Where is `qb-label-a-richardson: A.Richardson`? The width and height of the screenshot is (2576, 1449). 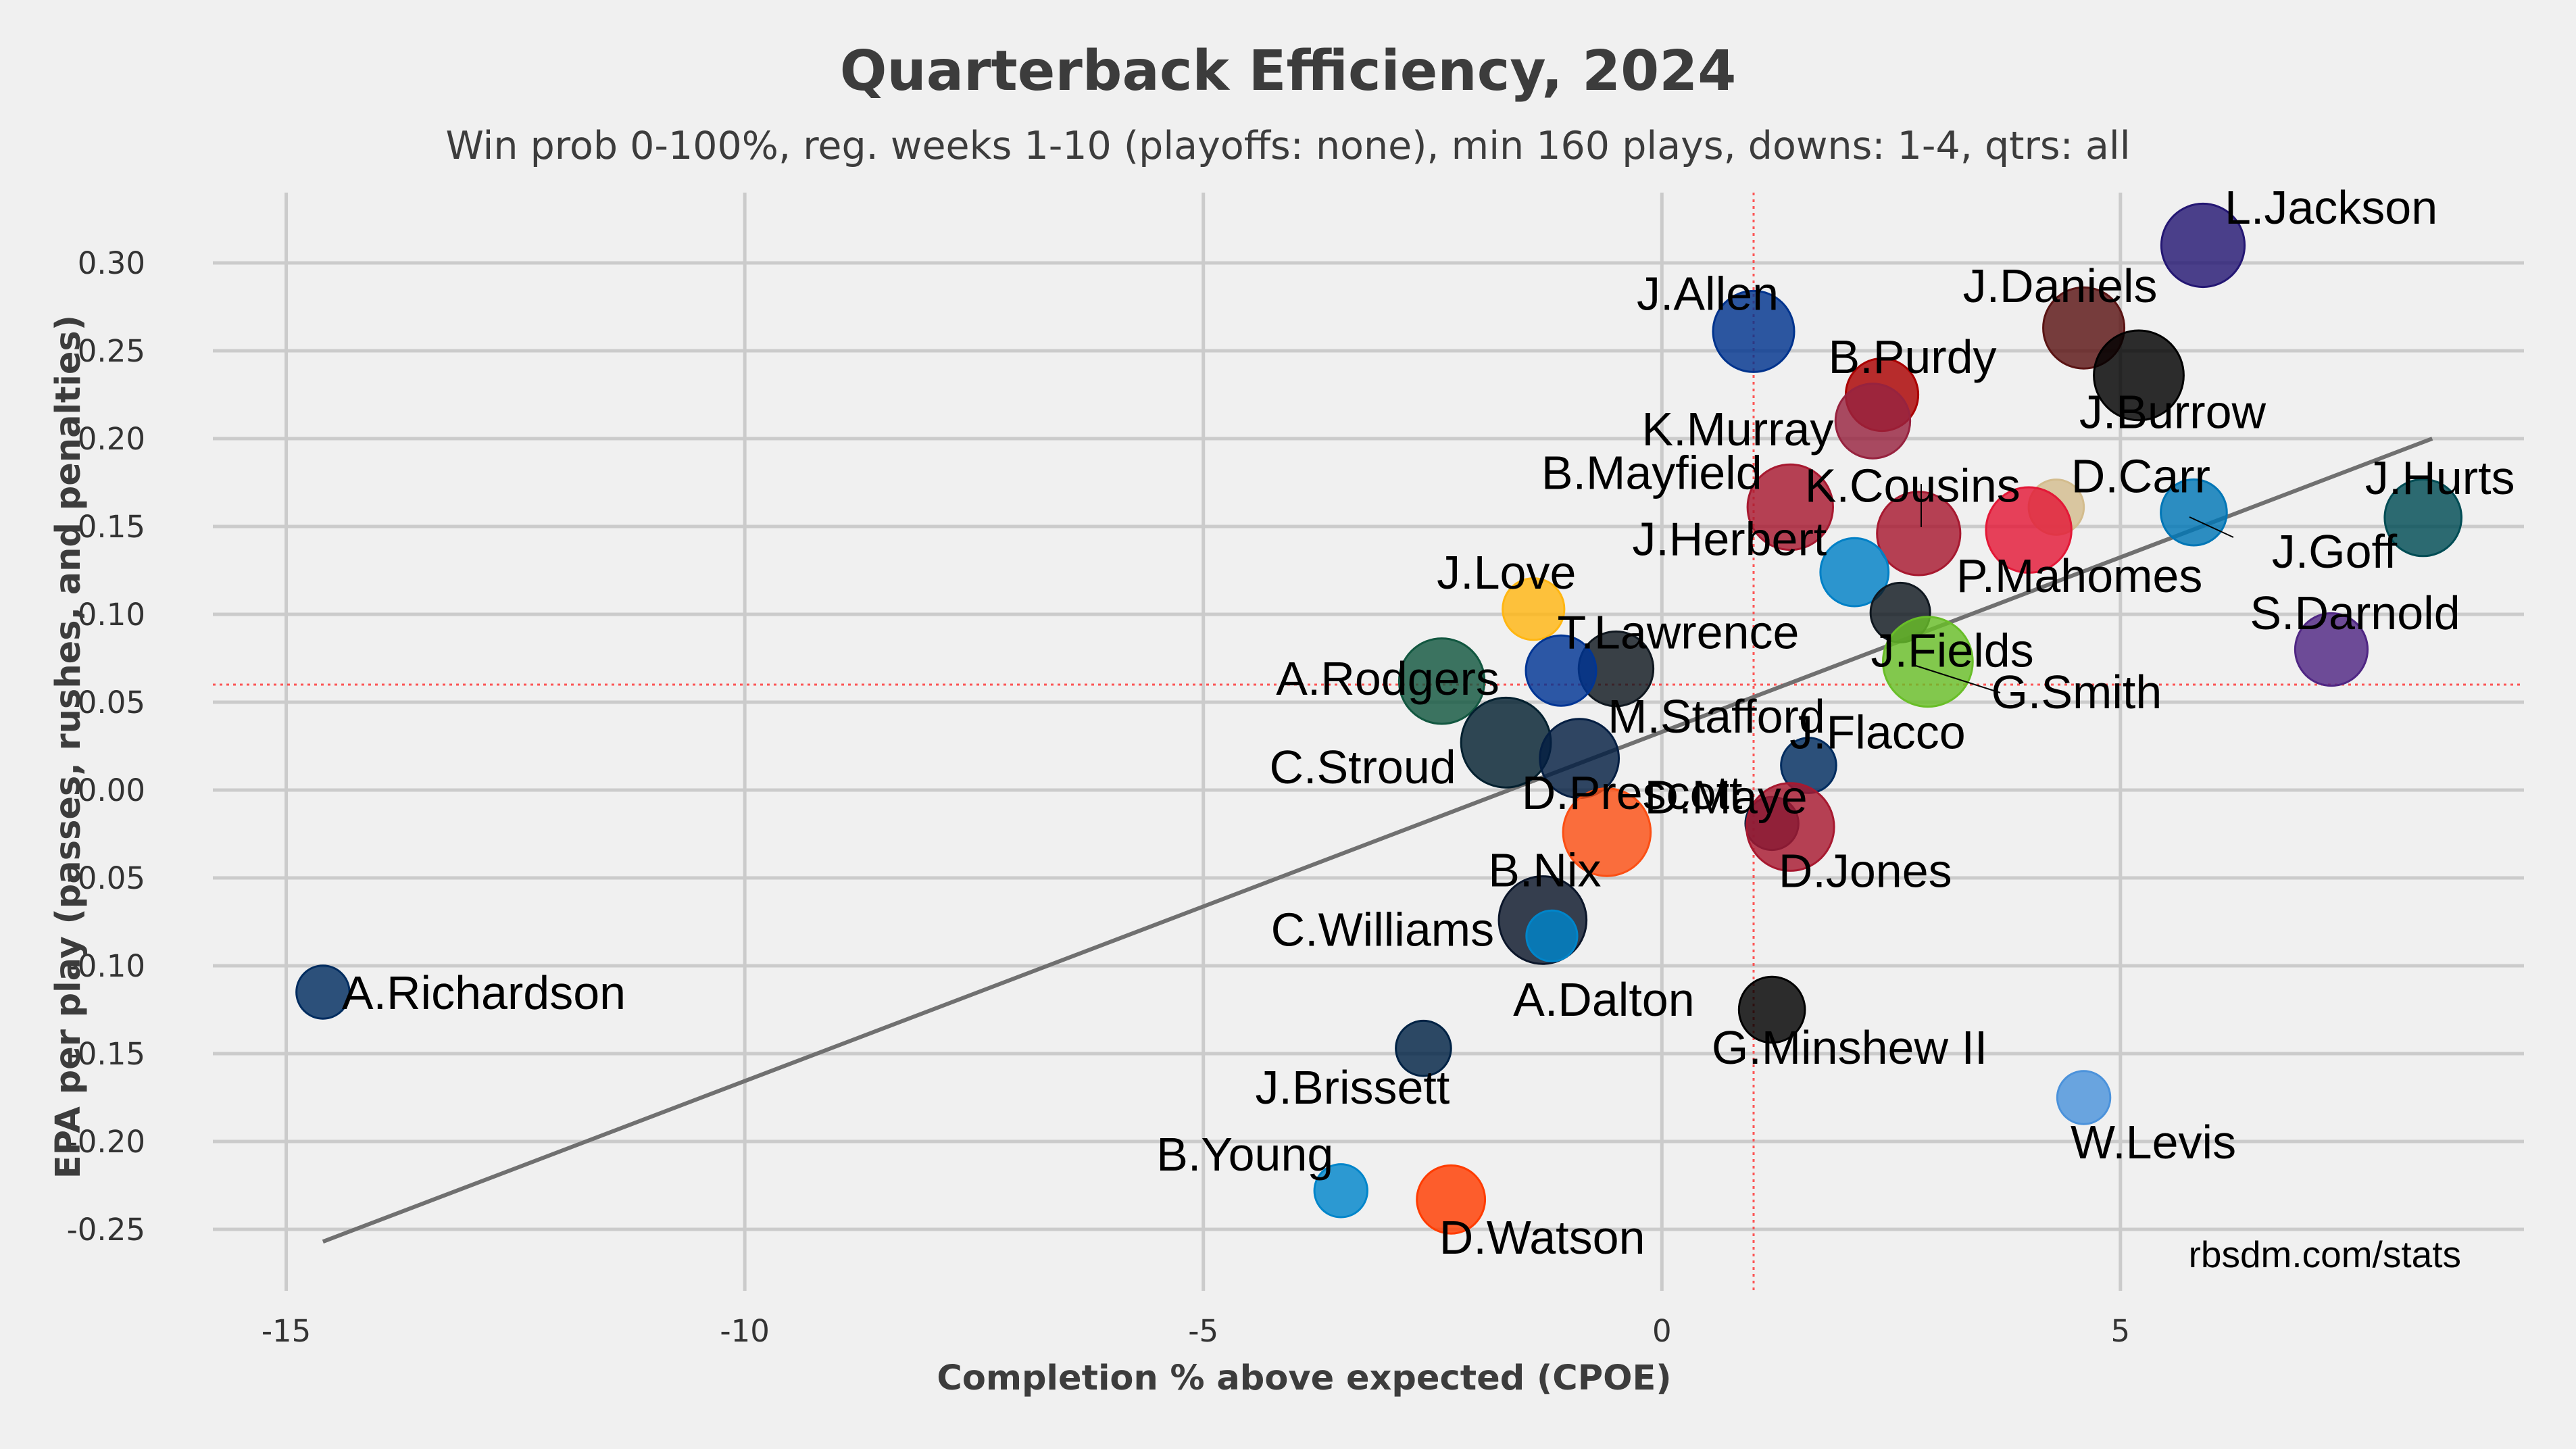
qb-label-a-richardson: A.Richardson is located at coordinates (484, 992).